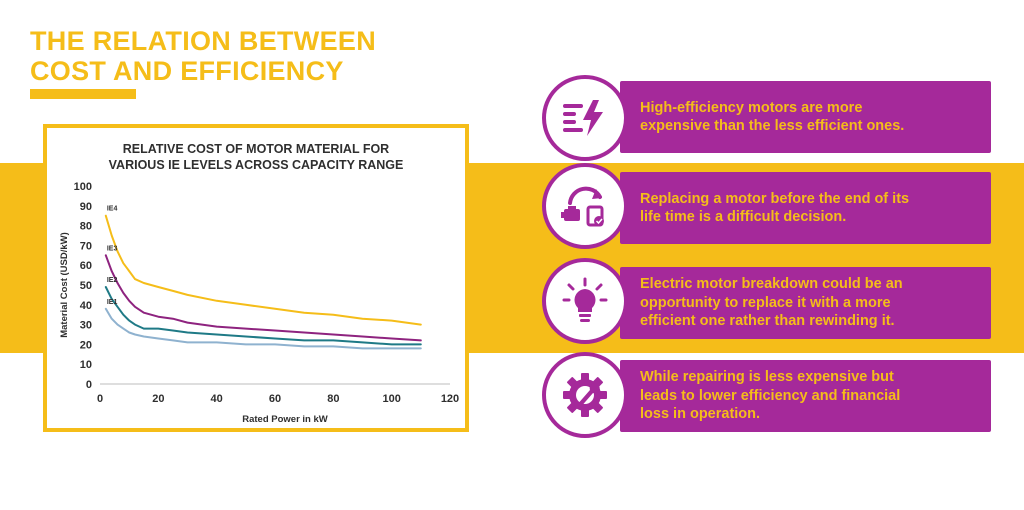 The image size is (1024, 510). Describe the element at coordinates (256, 165) in the screenshot. I see `chart-title-line-2: VARIOUS IE LEVELS ACROSS CAPACITY RANGE` at that location.